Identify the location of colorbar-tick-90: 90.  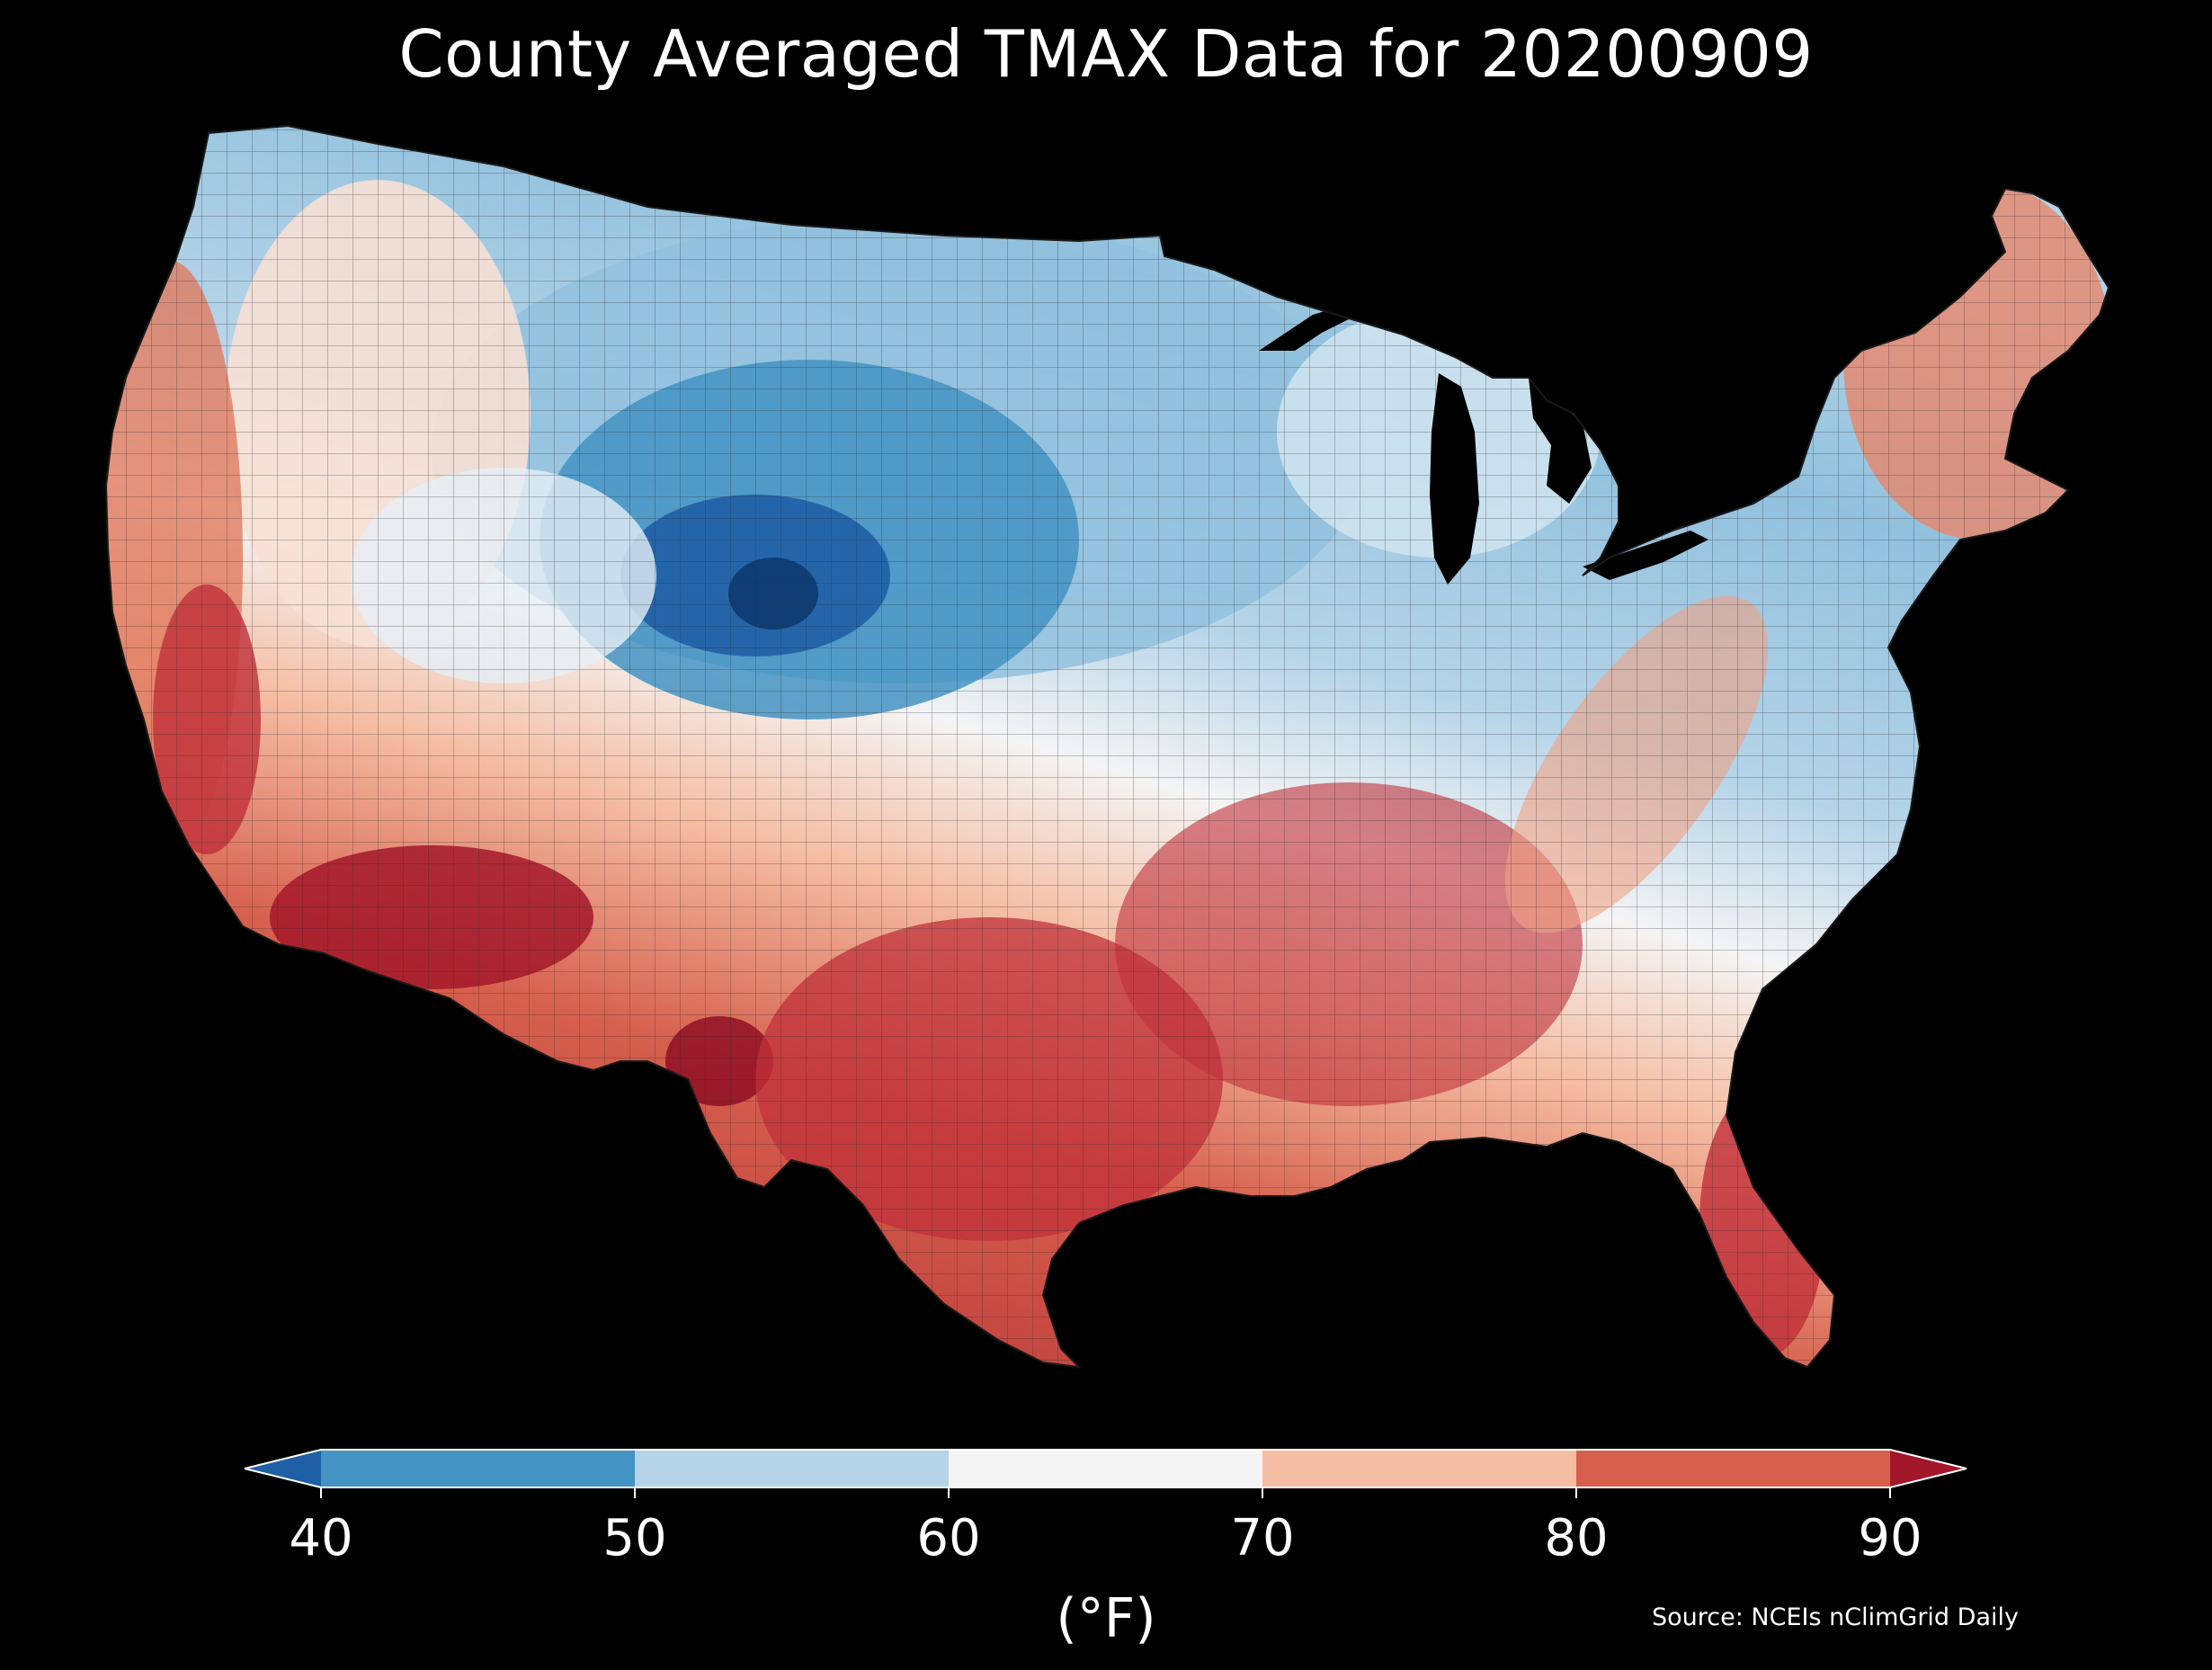
(1890, 1538).